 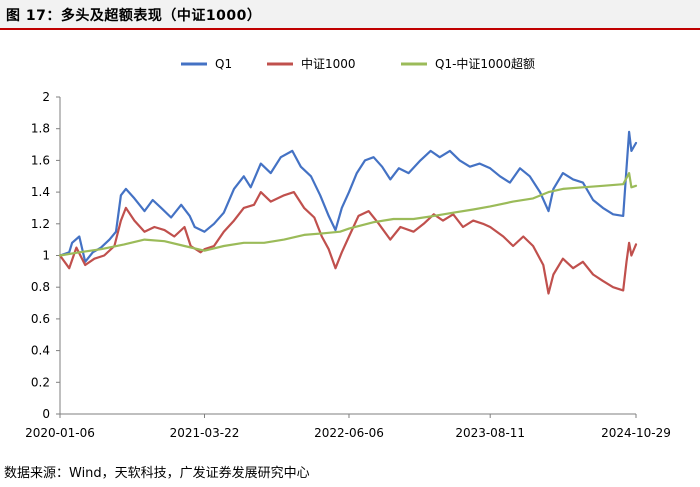 What do you see at coordinates (40, 160) in the screenshot?
I see `y-tick-label: 1.6` at bounding box center [40, 160].